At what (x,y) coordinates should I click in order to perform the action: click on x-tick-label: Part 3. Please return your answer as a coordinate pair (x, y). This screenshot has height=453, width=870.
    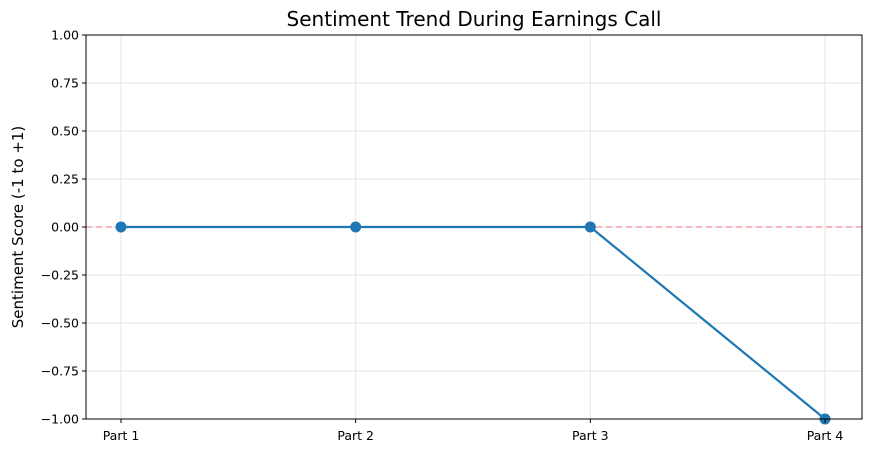
    Looking at the image, I should click on (590, 435).